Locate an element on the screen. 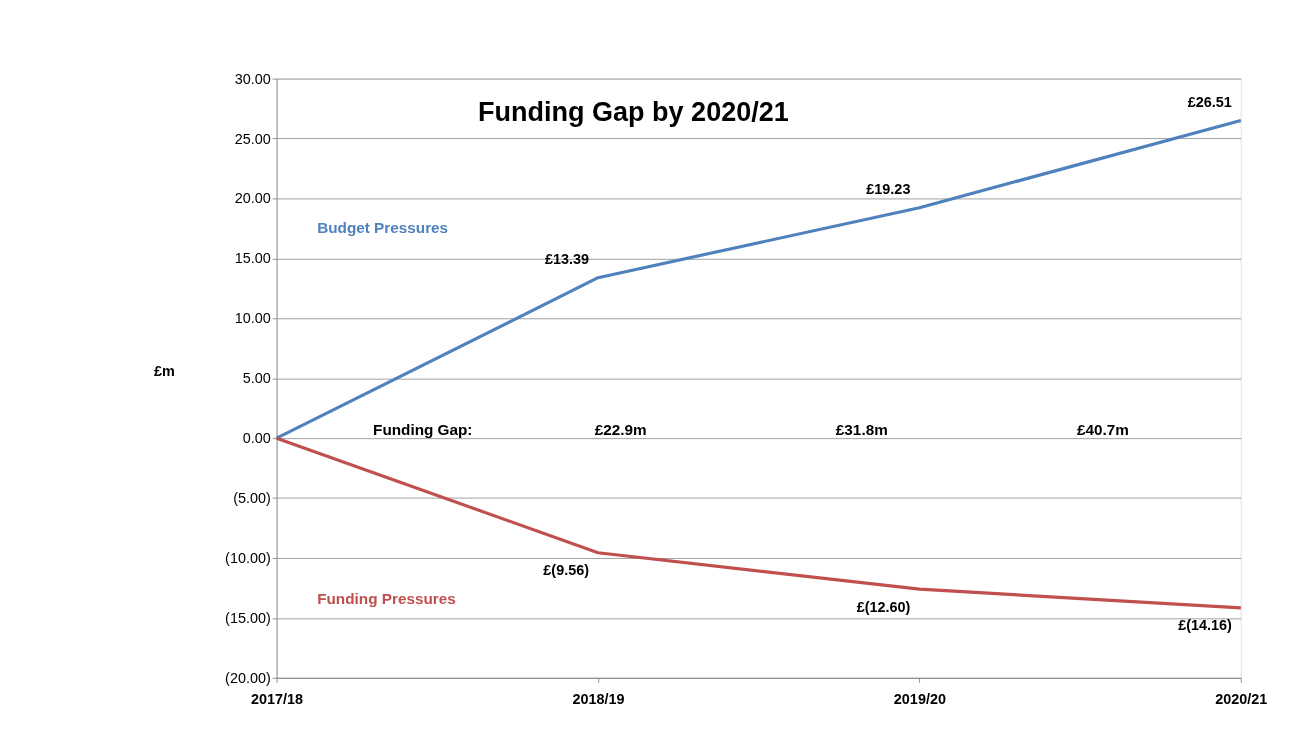 The width and height of the screenshot is (1312, 751). data-label: £(12.60) is located at coordinates (883, 606).